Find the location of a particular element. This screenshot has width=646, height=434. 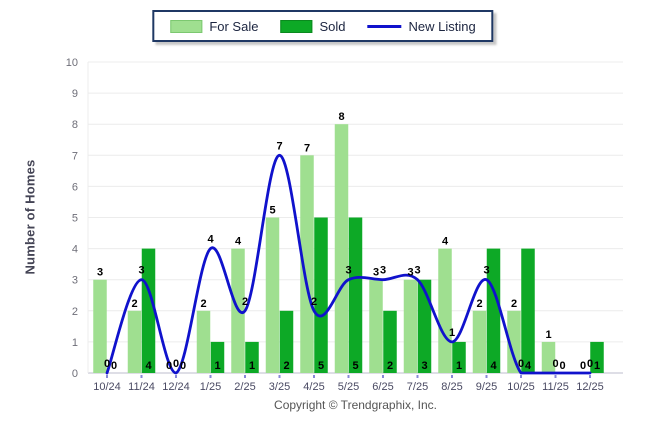

copyright-text: Copyright © Trendgraphix, Inc. is located at coordinates (355, 405).